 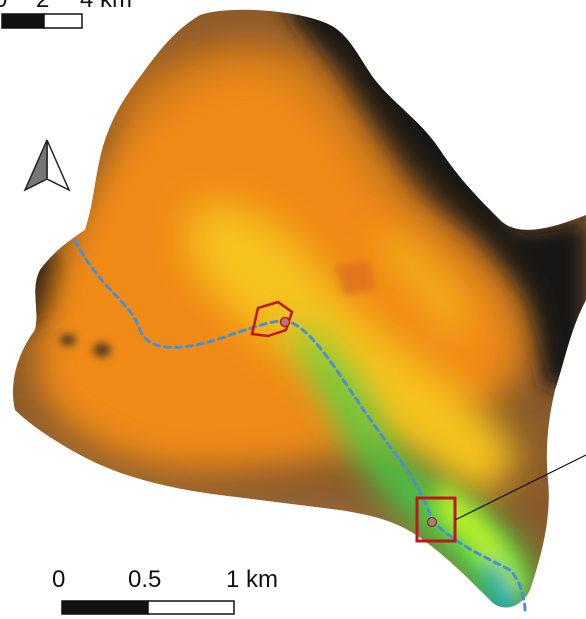 What do you see at coordinates (42, 21) in the screenshot?
I see `scale-bar-top` at bounding box center [42, 21].